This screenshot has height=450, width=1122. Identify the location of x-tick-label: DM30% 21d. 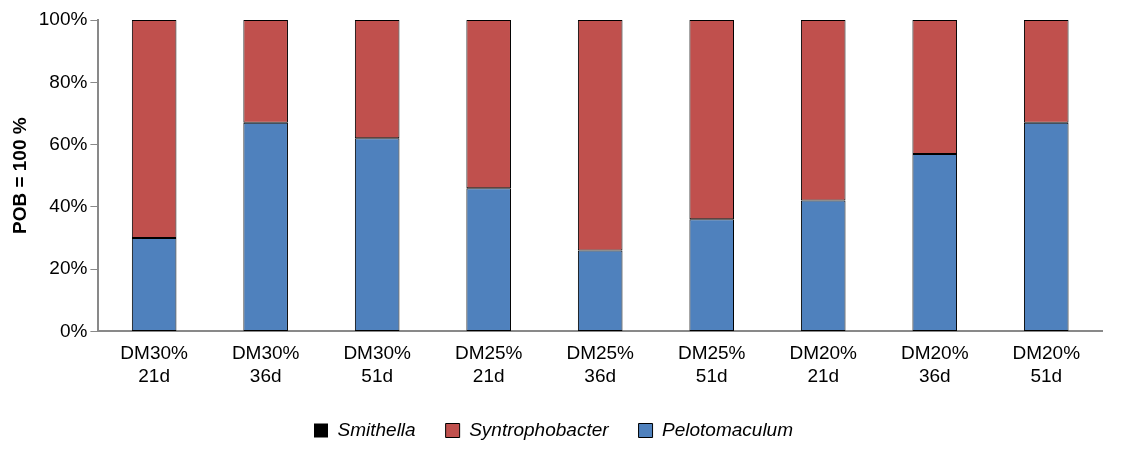
(154, 364).